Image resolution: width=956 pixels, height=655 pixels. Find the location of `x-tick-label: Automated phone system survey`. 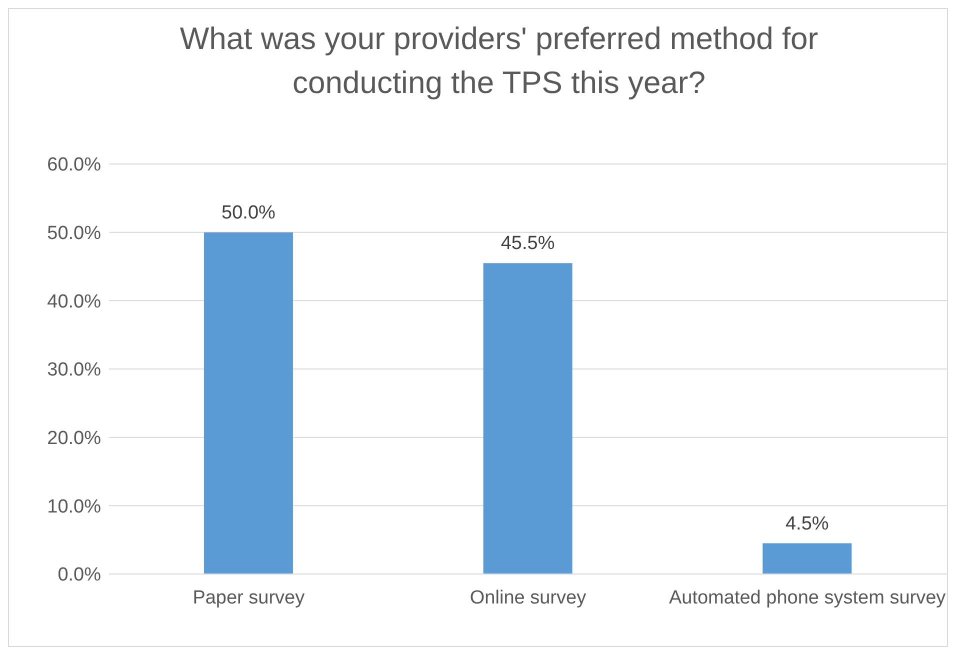

x-tick-label: Automated phone system survey is located at coordinates (807, 597).